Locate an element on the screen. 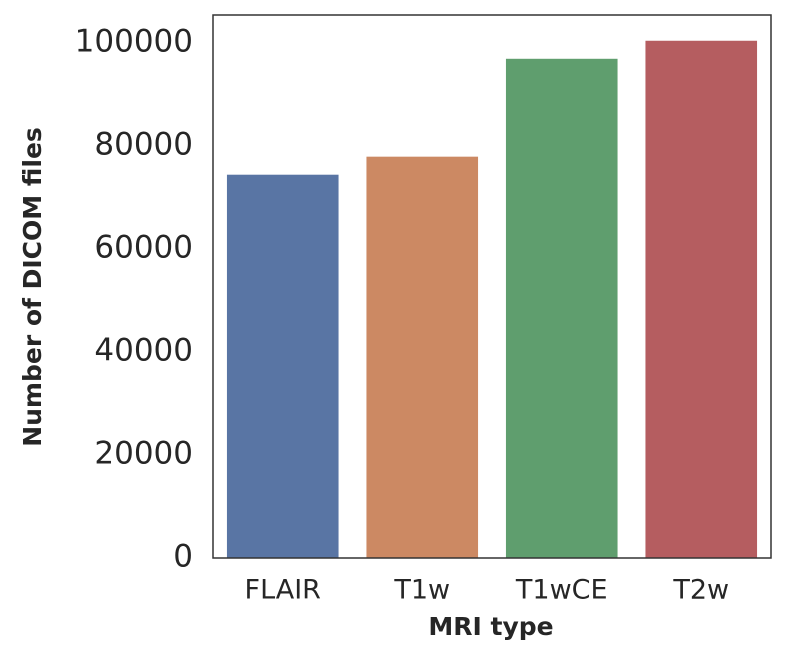 The width and height of the screenshot is (788, 656). y-tick-label: 0 is located at coordinates (183, 557).